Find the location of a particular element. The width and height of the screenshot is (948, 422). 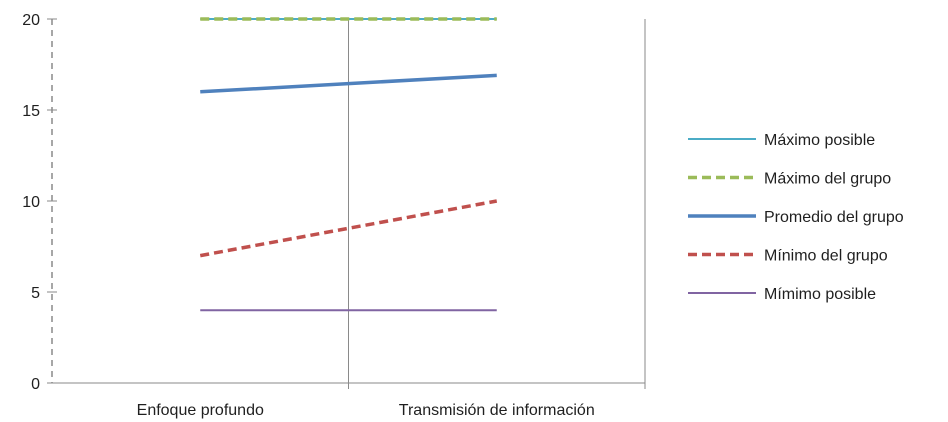

y-tick-label: 15 is located at coordinates (31, 111).